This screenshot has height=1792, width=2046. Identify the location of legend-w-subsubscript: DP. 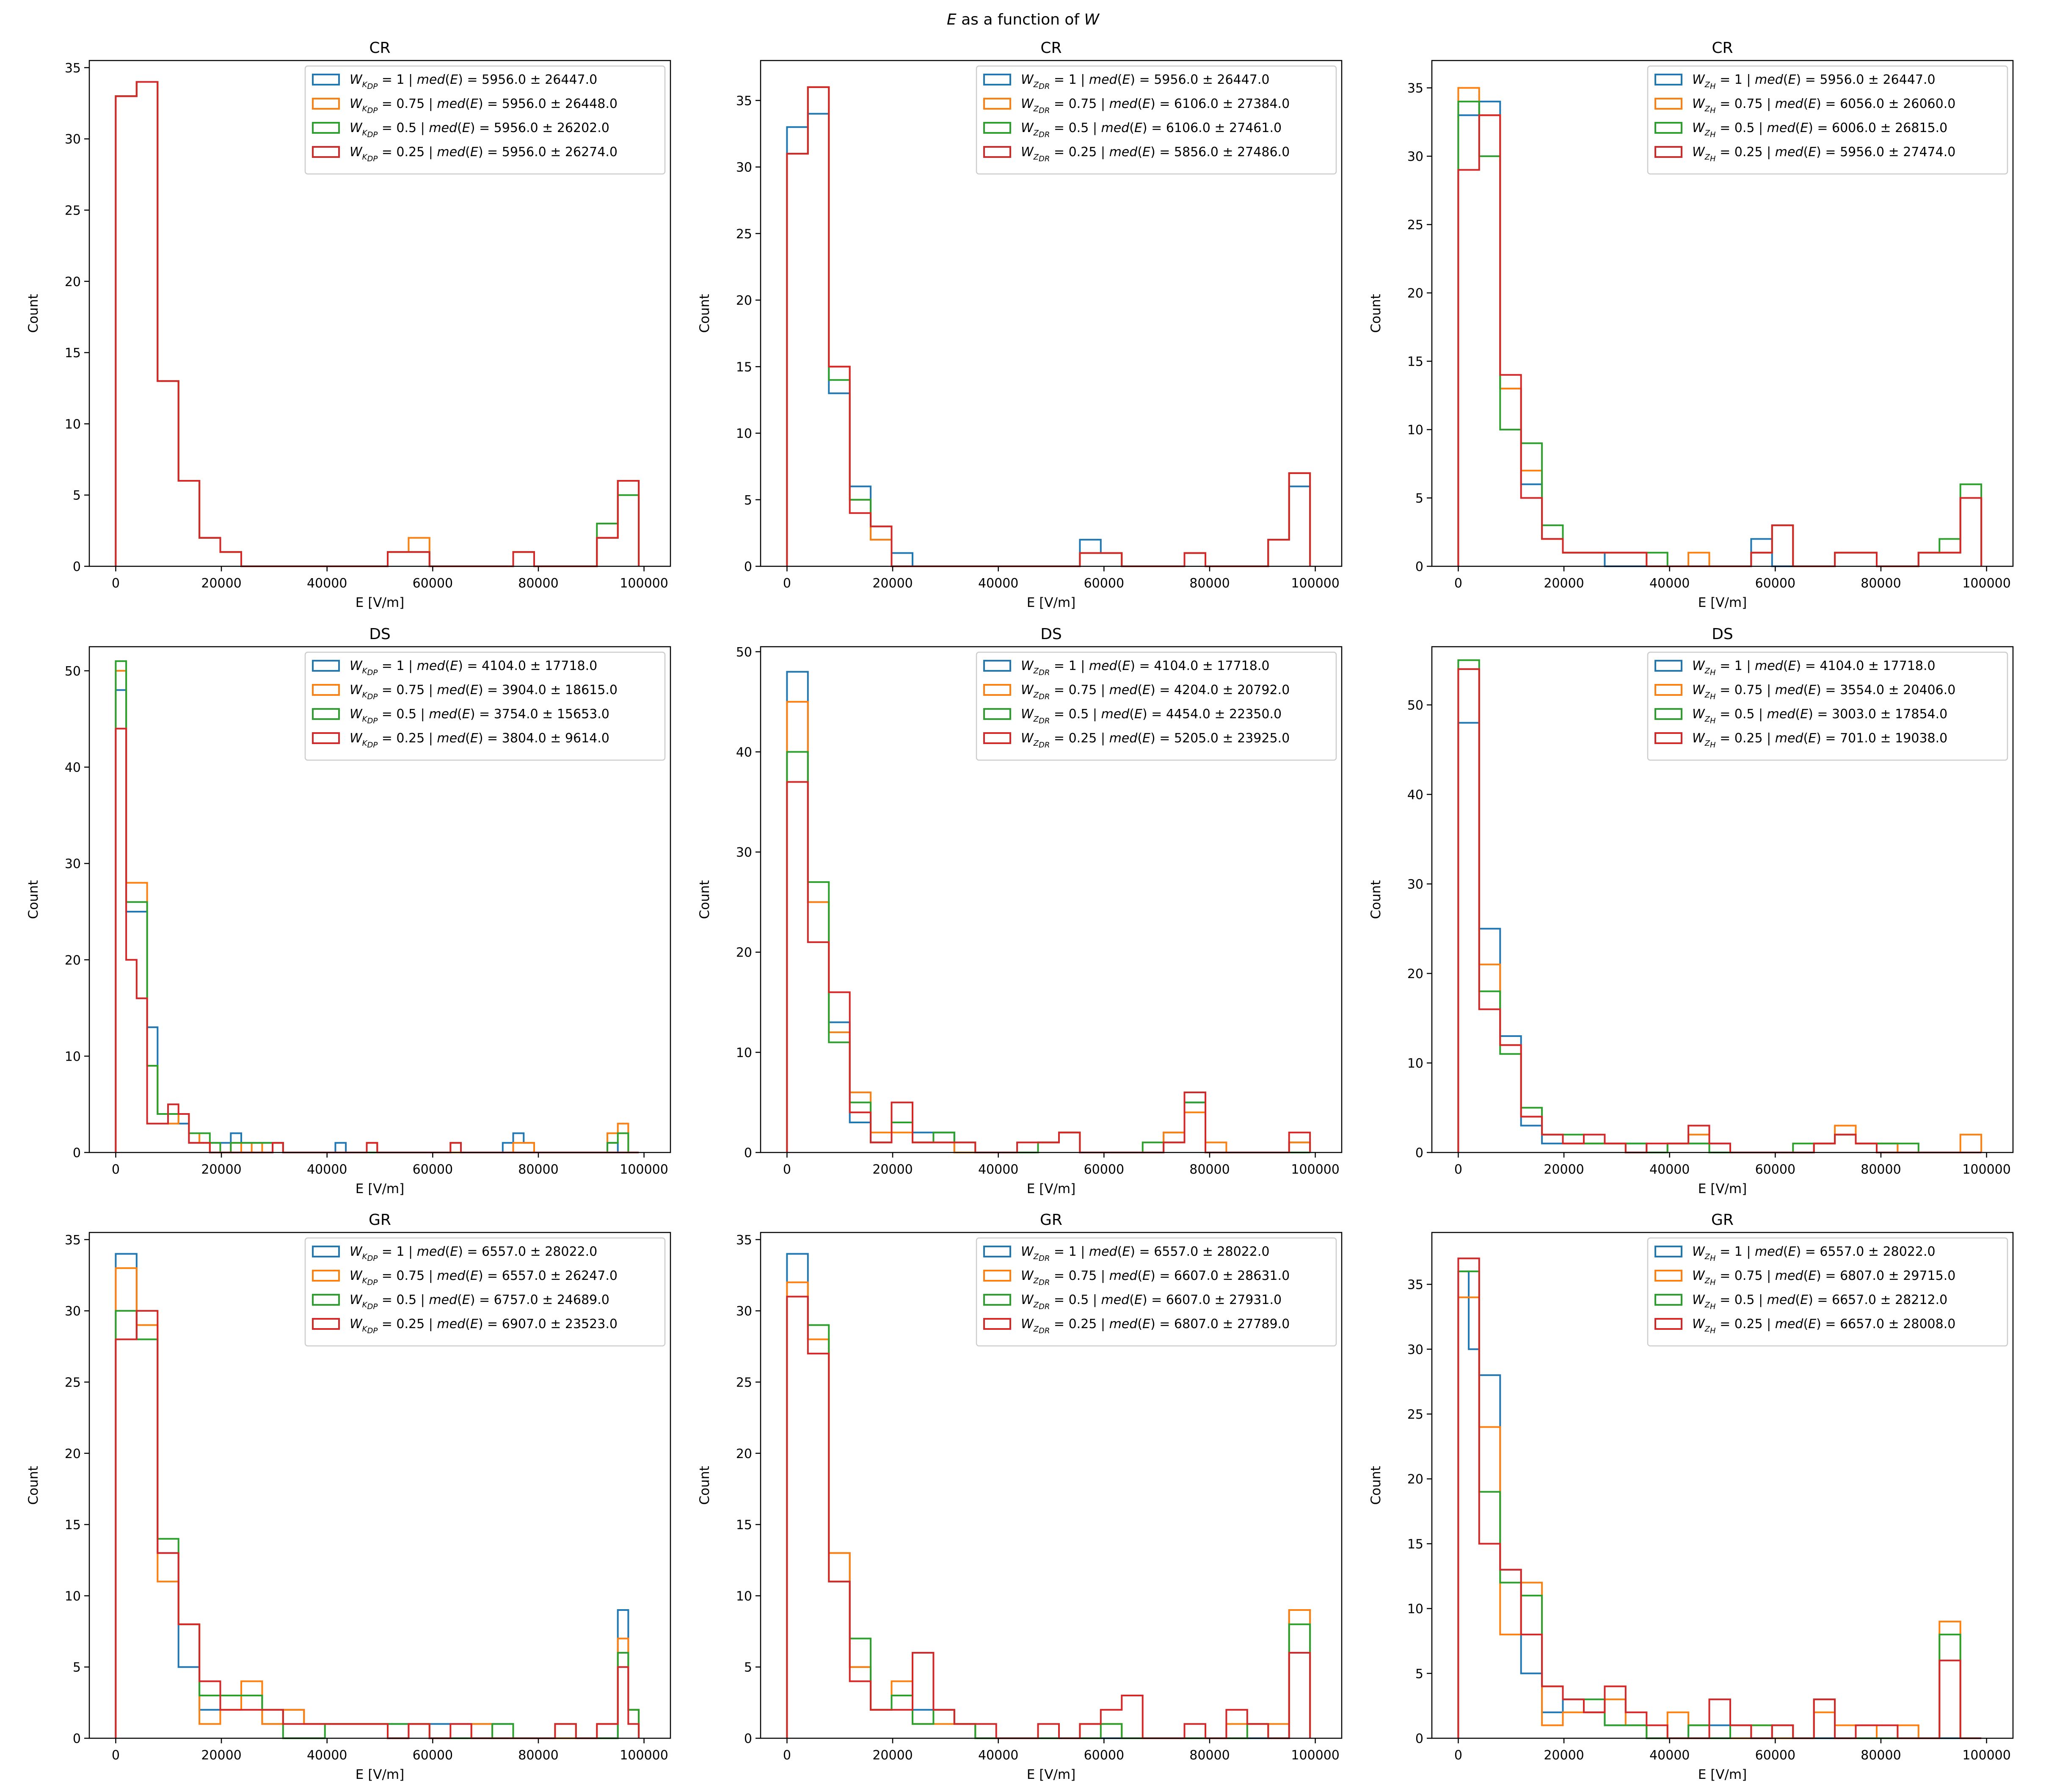
(372, 696).